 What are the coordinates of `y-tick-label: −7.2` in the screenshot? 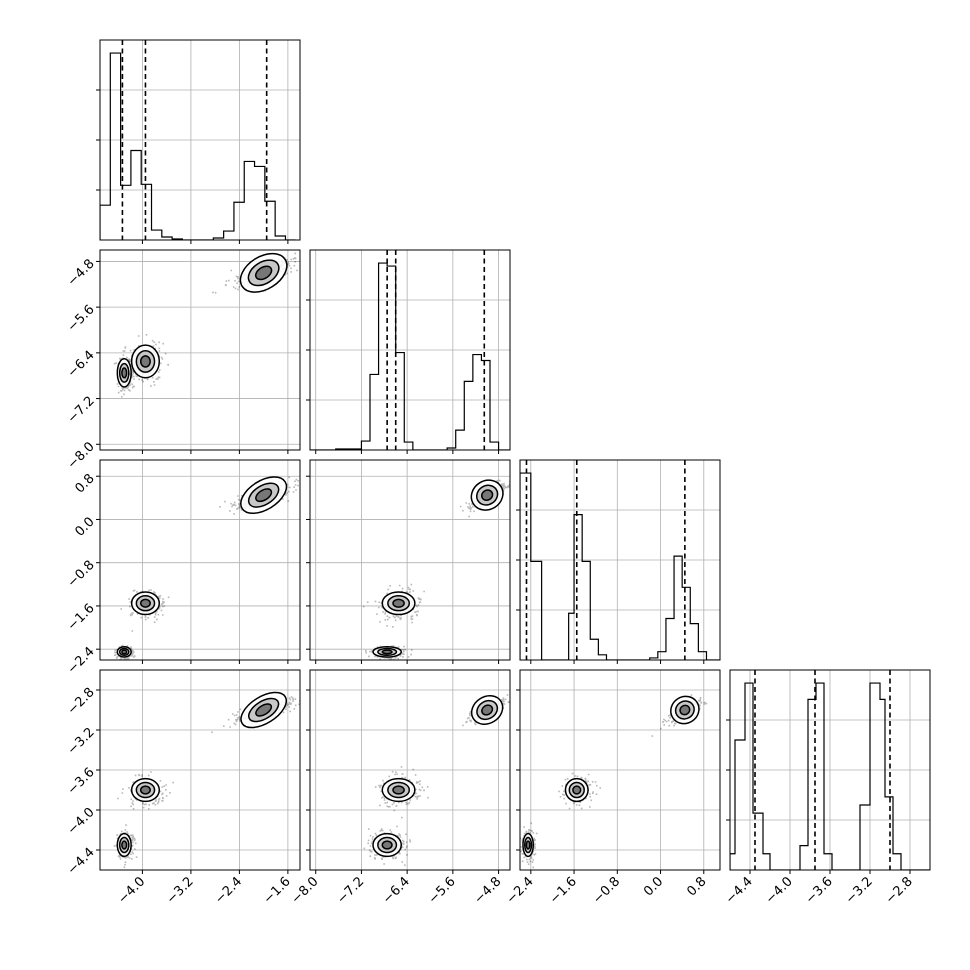 It's located at (81, 410).